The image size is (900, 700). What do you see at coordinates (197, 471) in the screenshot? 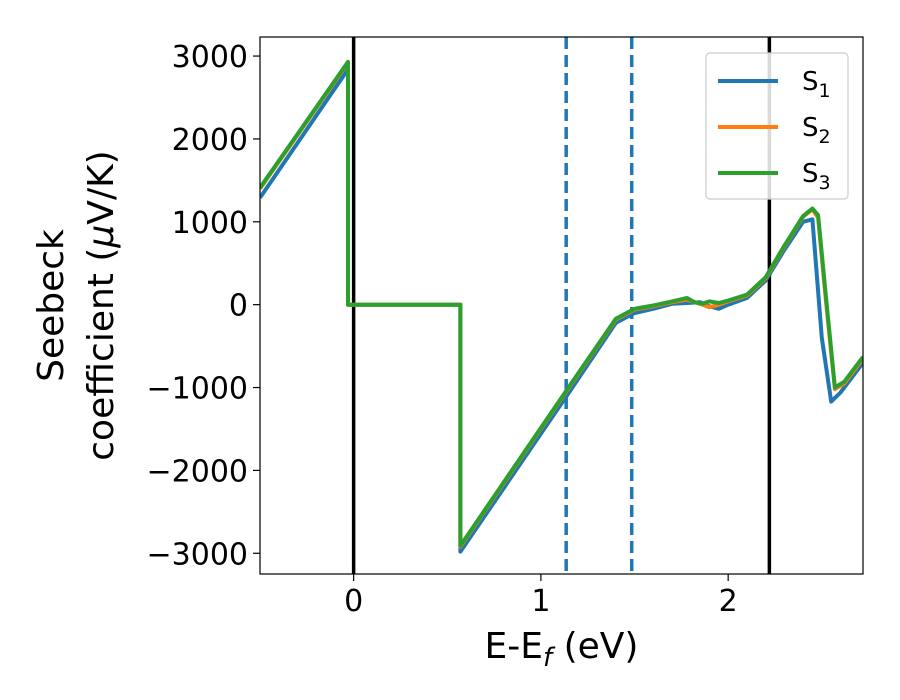
I see `y-tick-label: −2000` at bounding box center [197, 471].